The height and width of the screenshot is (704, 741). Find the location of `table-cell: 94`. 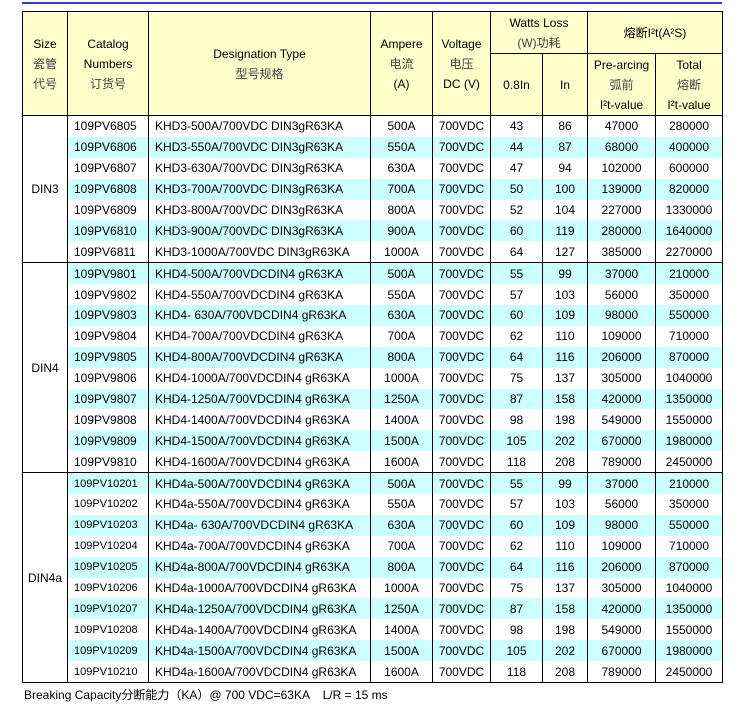

table-cell: 94 is located at coordinates (565, 168).